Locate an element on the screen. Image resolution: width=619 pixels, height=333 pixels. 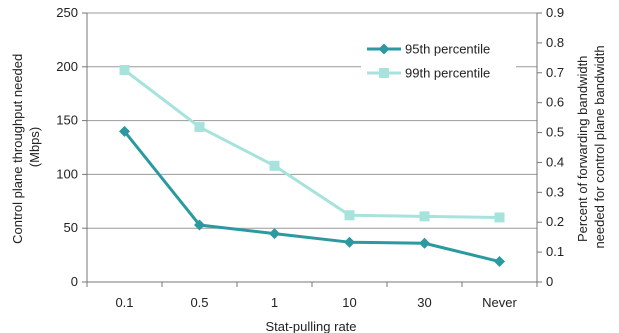
x-tick-labels: 0.1 0.5 1 10 30 Never is located at coordinates (316, 302).